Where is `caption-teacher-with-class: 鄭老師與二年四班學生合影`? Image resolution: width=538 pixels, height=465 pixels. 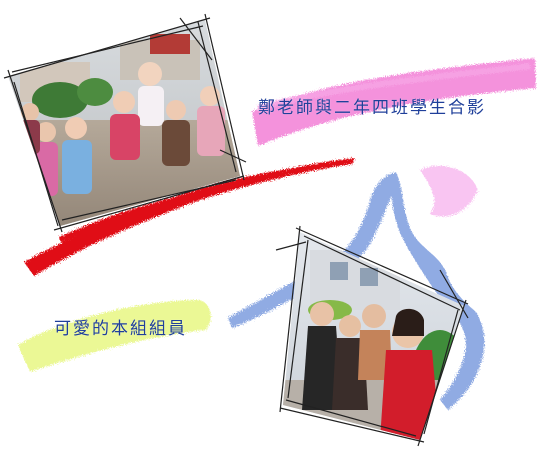 caption-teacher-with-class: 鄭老師與二年四班學生合影 is located at coordinates (372, 108).